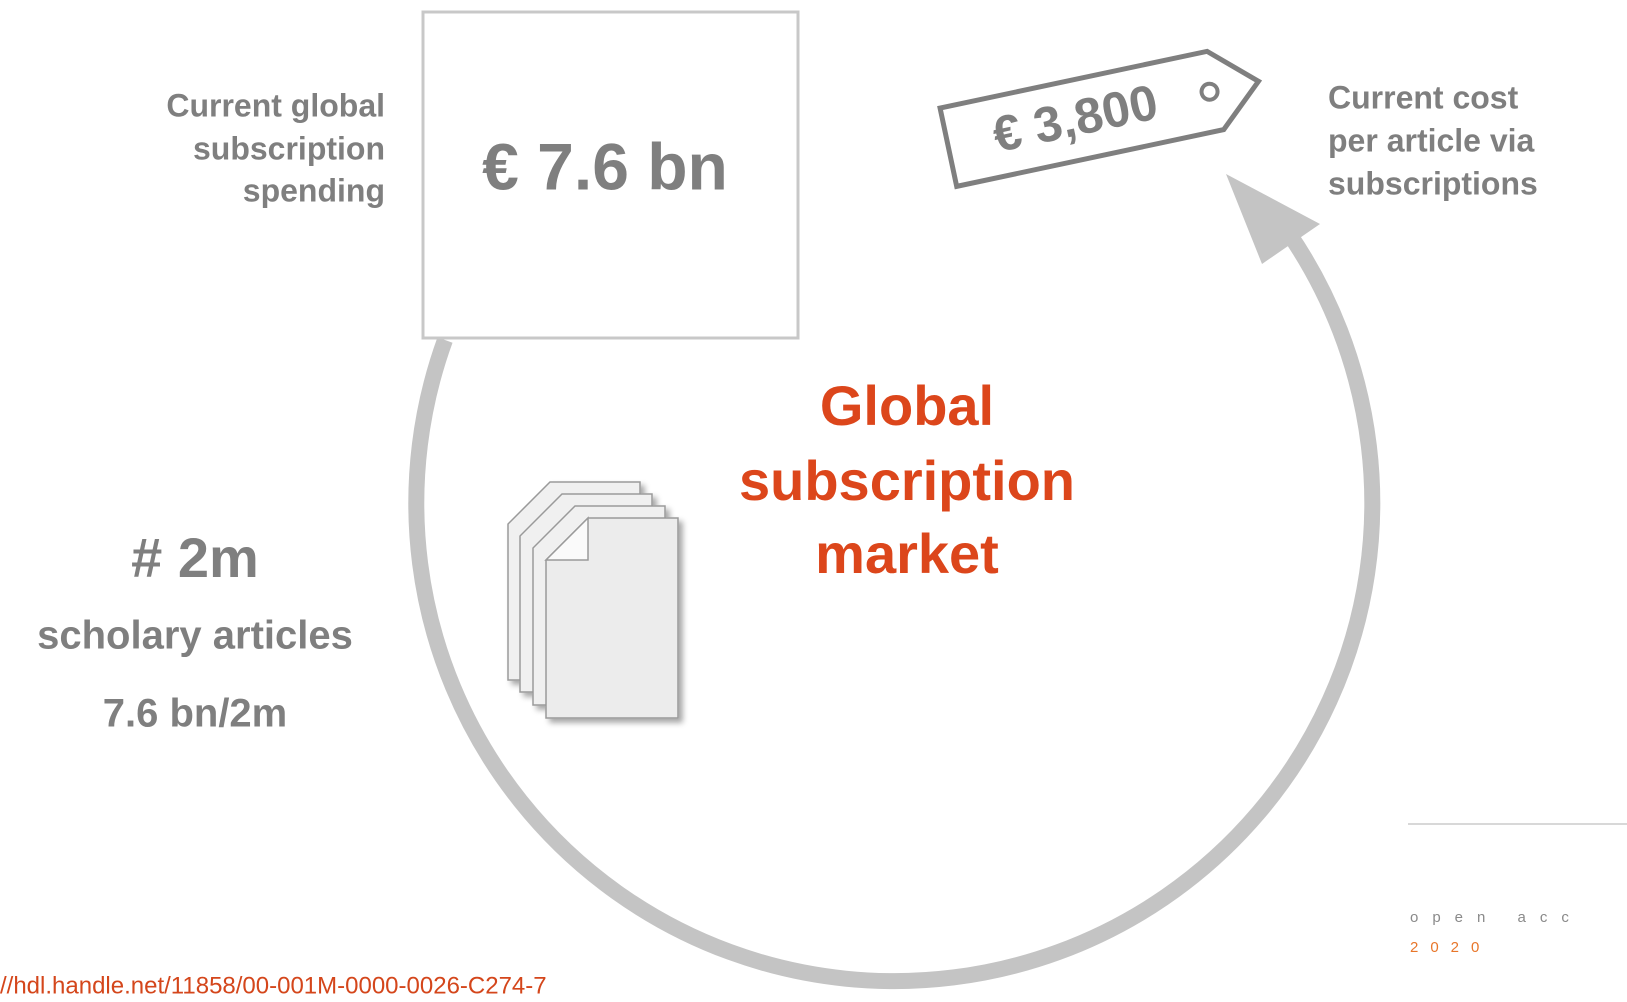 Image resolution: width=1627 pixels, height=1002 pixels. What do you see at coordinates (1431, 140) in the screenshot?
I see `cost-label: per article via` at bounding box center [1431, 140].